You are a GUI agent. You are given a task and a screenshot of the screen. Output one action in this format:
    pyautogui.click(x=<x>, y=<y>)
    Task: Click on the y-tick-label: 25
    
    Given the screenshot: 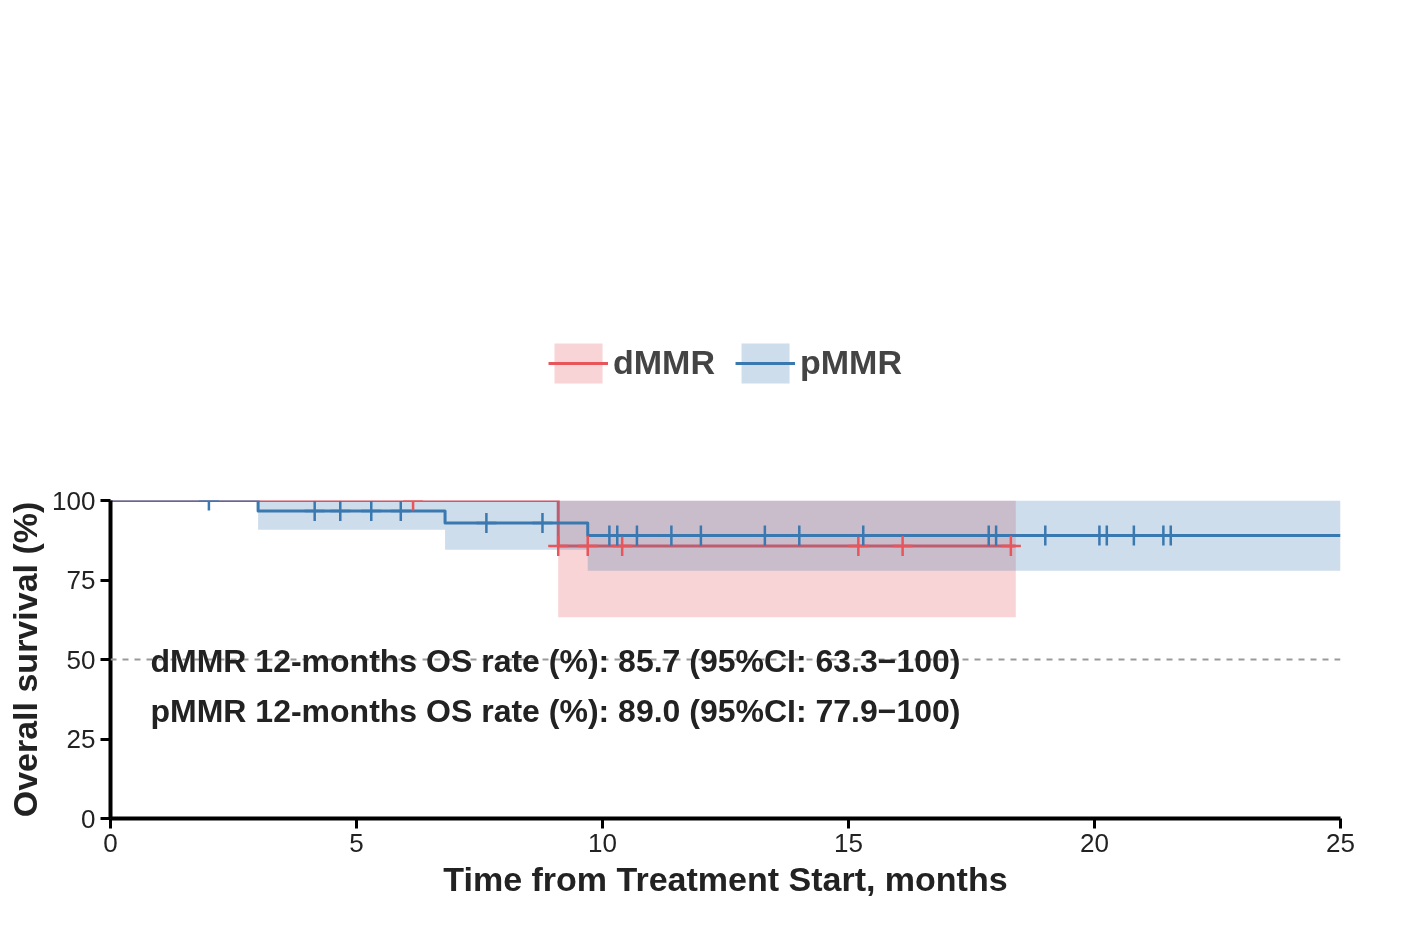 What is the action you would take?
    pyautogui.click(x=81, y=739)
    